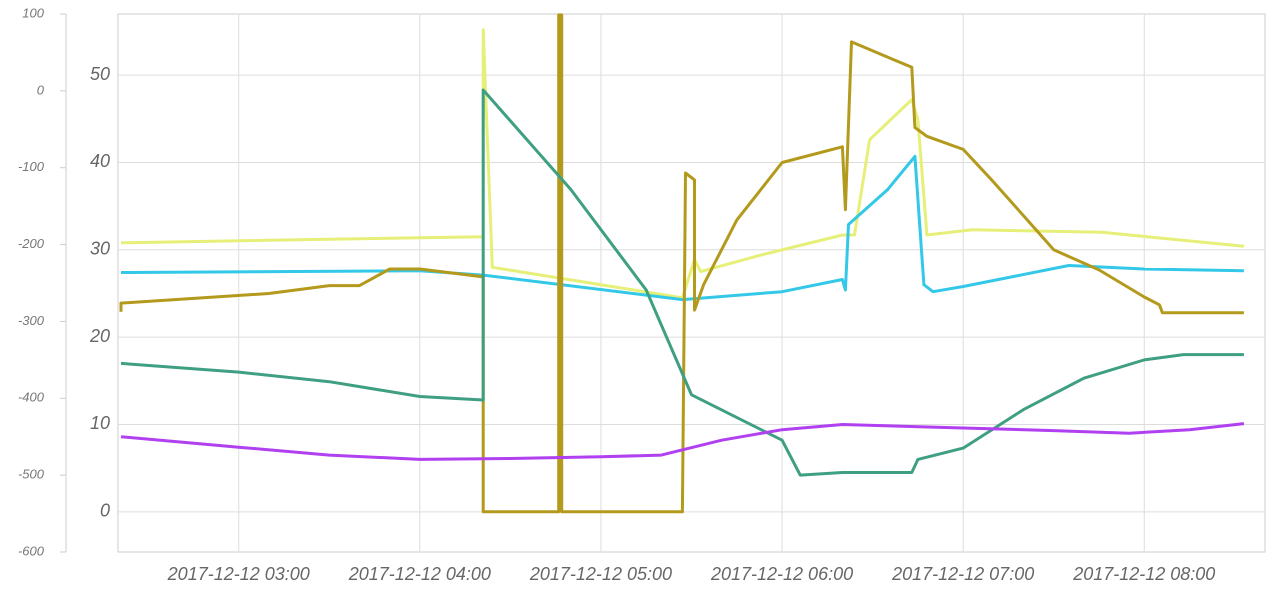 The width and height of the screenshot is (1280, 597). What do you see at coordinates (962, 574) in the screenshot?
I see `x-tick-label: 2017-12-12 07:00` at bounding box center [962, 574].